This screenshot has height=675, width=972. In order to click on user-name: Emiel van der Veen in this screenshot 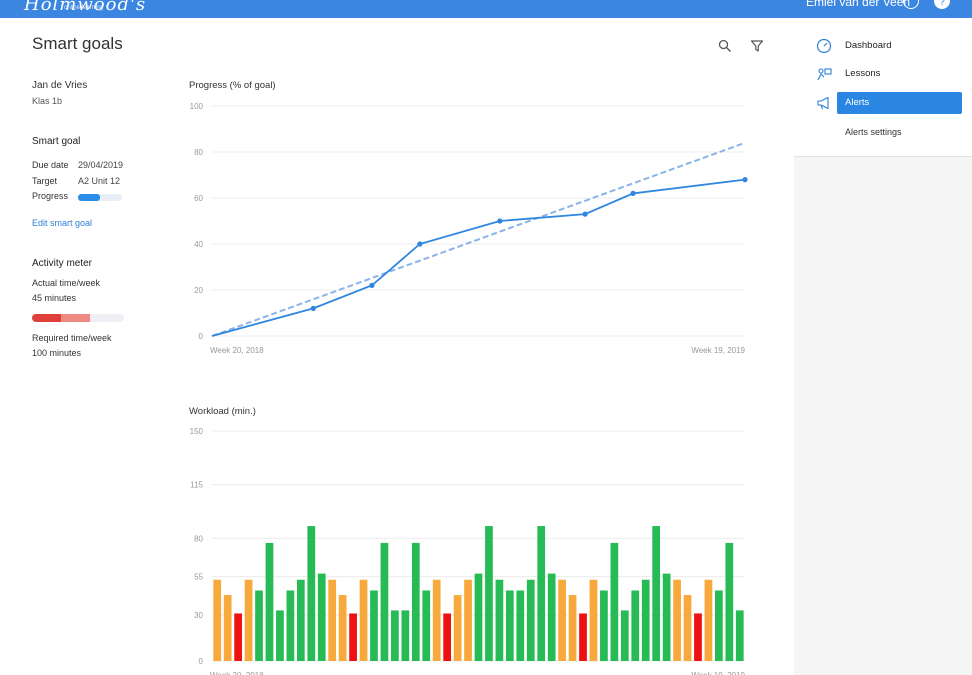, I will do `click(858, 4)`.